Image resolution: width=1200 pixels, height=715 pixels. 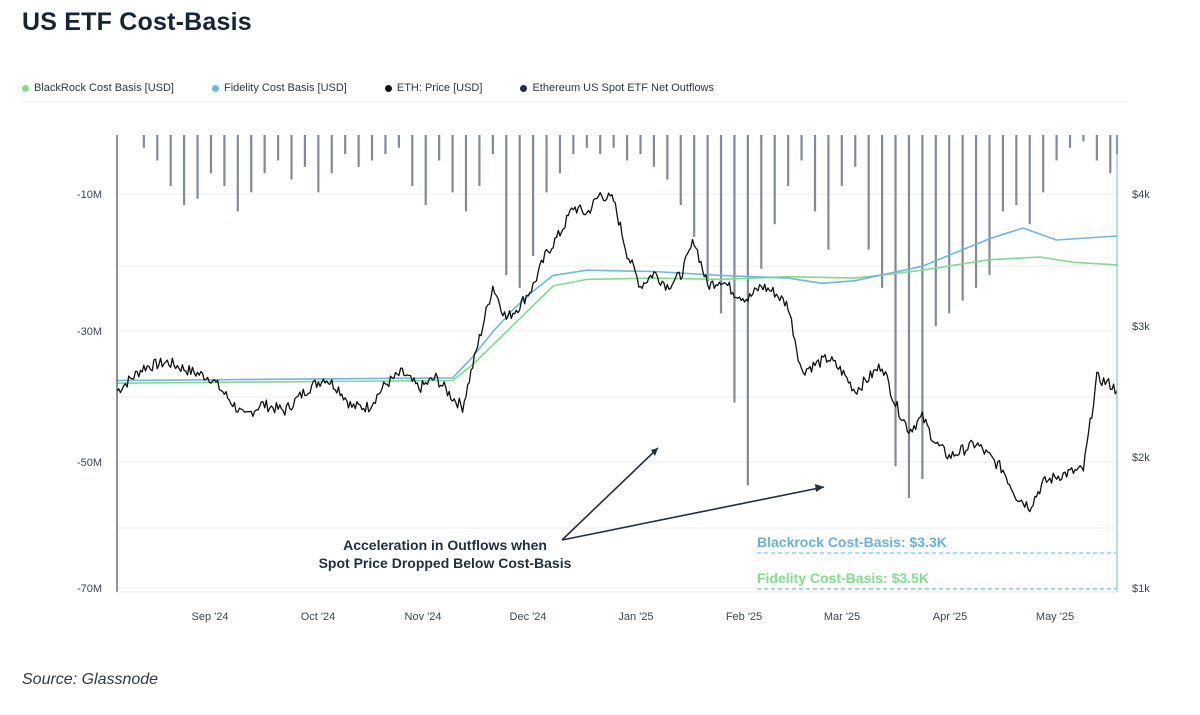 What do you see at coordinates (1141, 589) in the screenshot?
I see `y-right-tick-label: $1k` at bounding box center [1141, 589].